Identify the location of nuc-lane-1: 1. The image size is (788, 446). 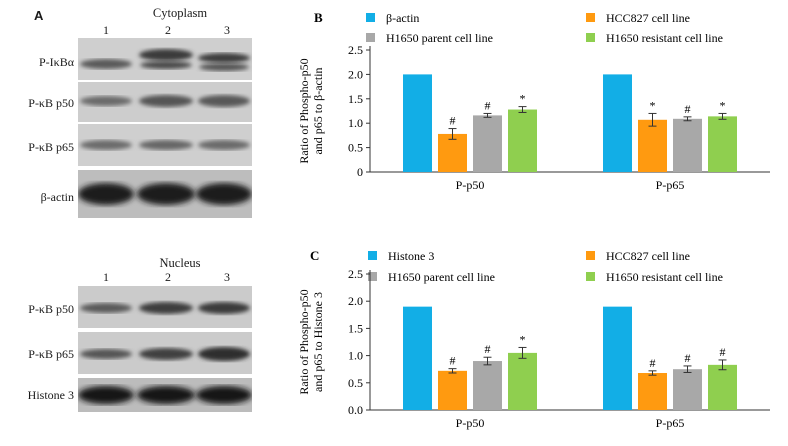
(106, 277).